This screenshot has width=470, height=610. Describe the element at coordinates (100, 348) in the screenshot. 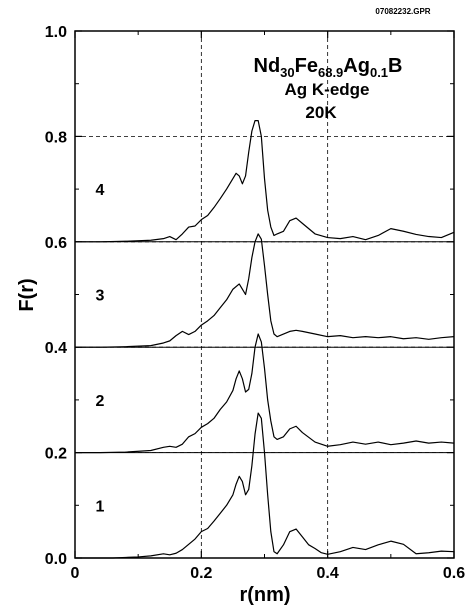

I see `curve-labels: 1 2 3 4` at that location.